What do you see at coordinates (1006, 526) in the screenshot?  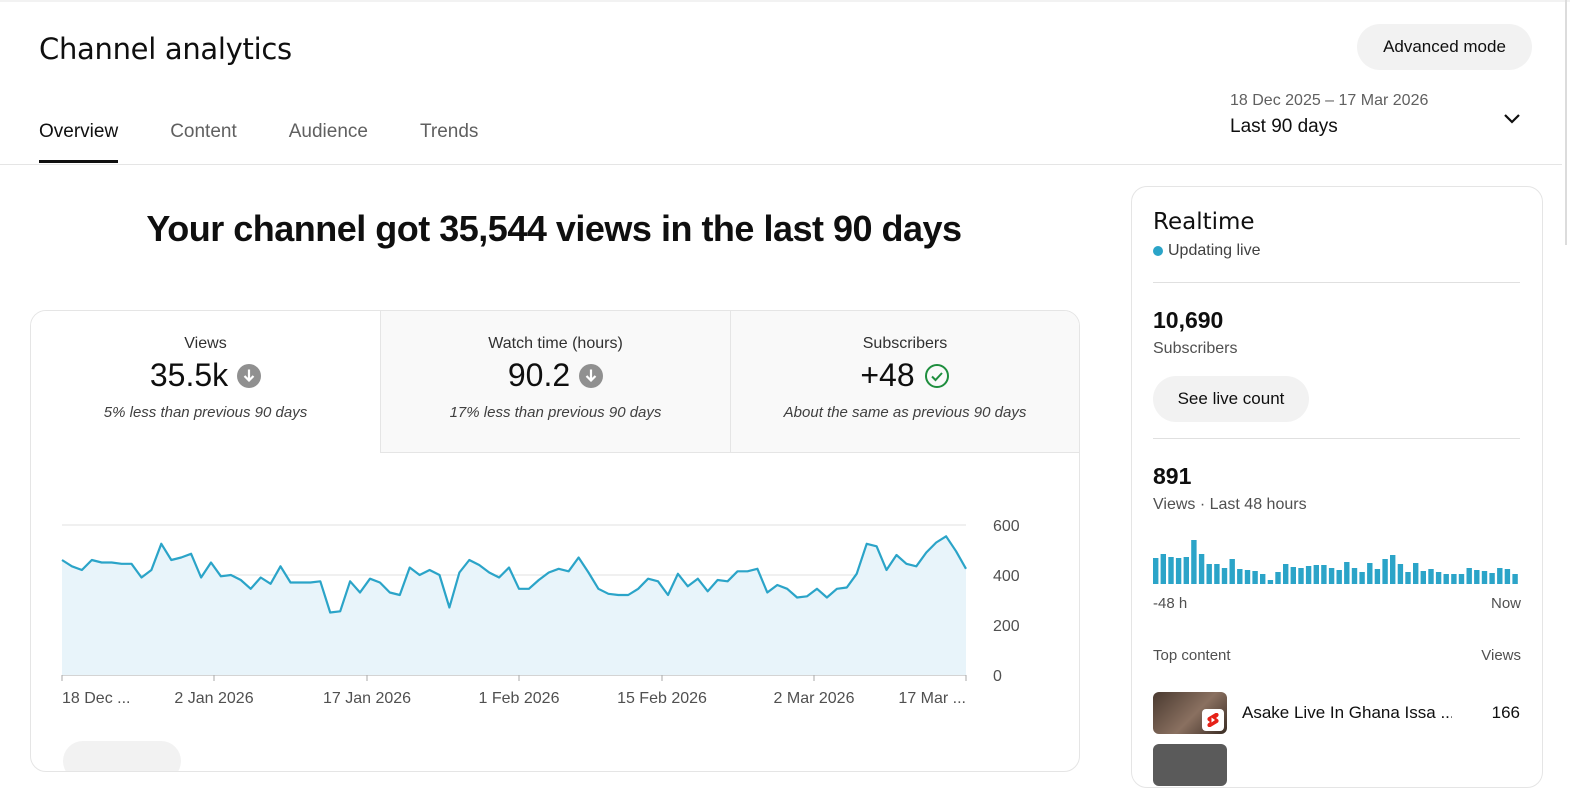 I see `y-tick-label: 600` at bounding box center [1006, 526].